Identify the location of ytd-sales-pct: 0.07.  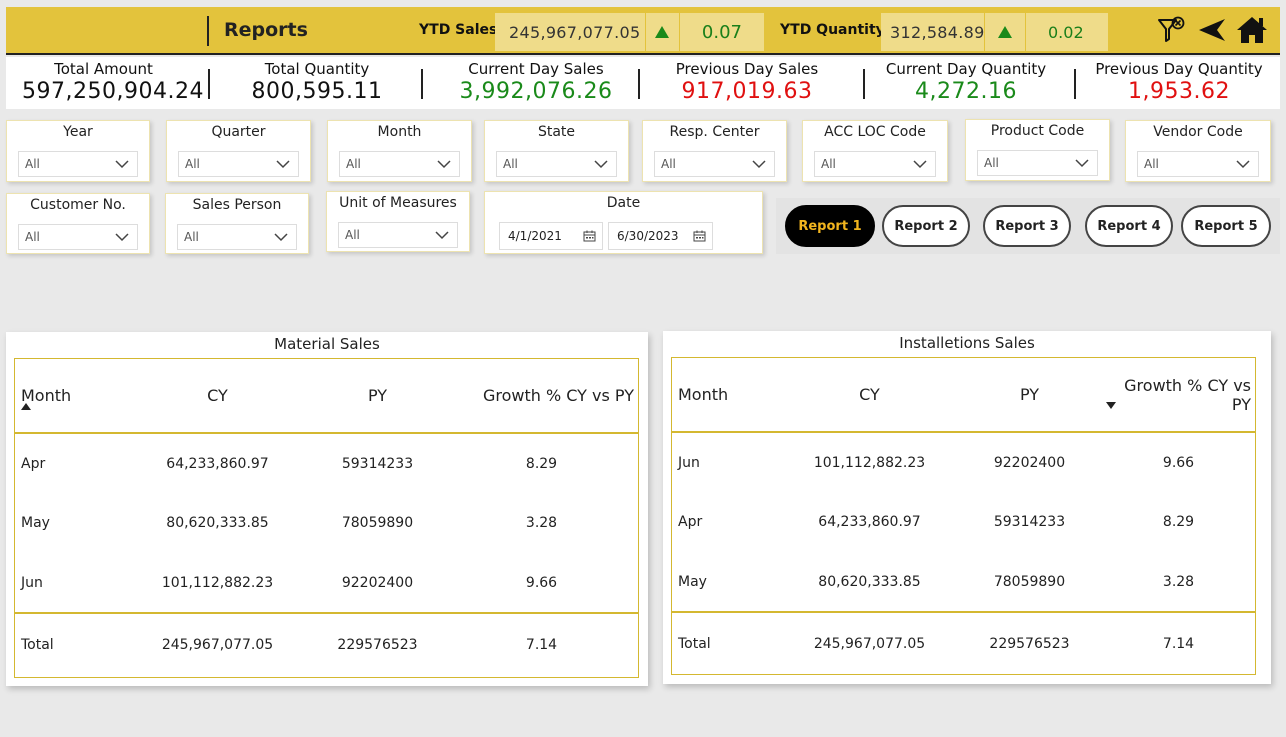
(721, 32).